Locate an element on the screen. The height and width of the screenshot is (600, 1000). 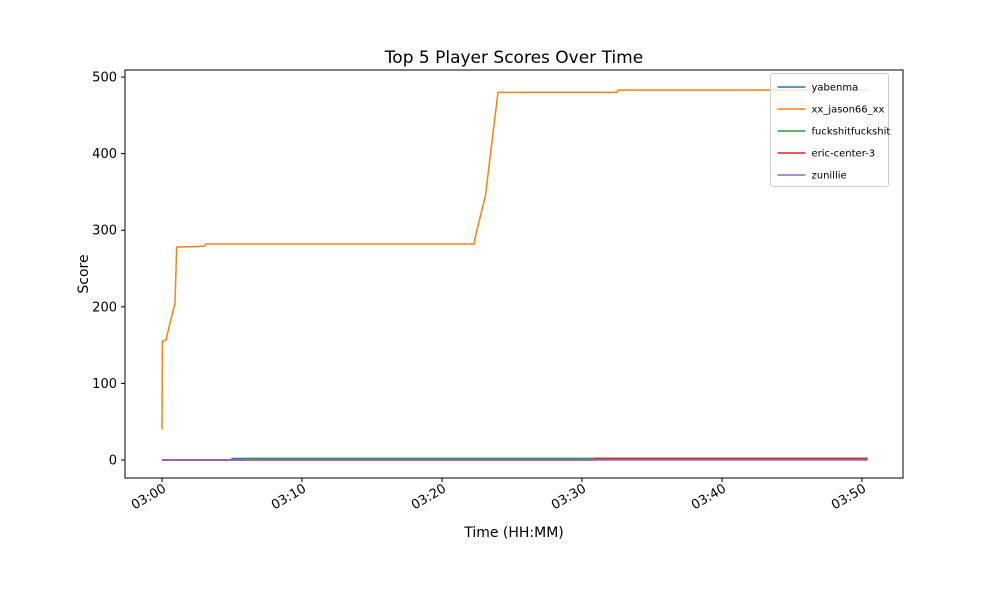
legend-label-xx_jason66_xx: xx_jason66_xx is located at coordinates (848, 110).